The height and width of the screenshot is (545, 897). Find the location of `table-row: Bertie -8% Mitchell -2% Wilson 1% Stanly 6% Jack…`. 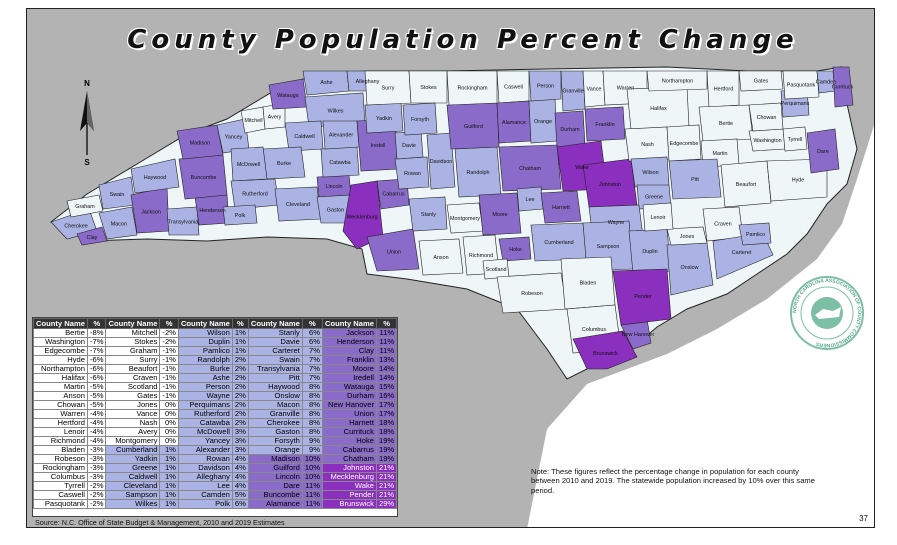

table-row: Bertie -8% Mitchell -2% Wilson 1% Stanly 6% Jack… is located at coordinates (215, 333).